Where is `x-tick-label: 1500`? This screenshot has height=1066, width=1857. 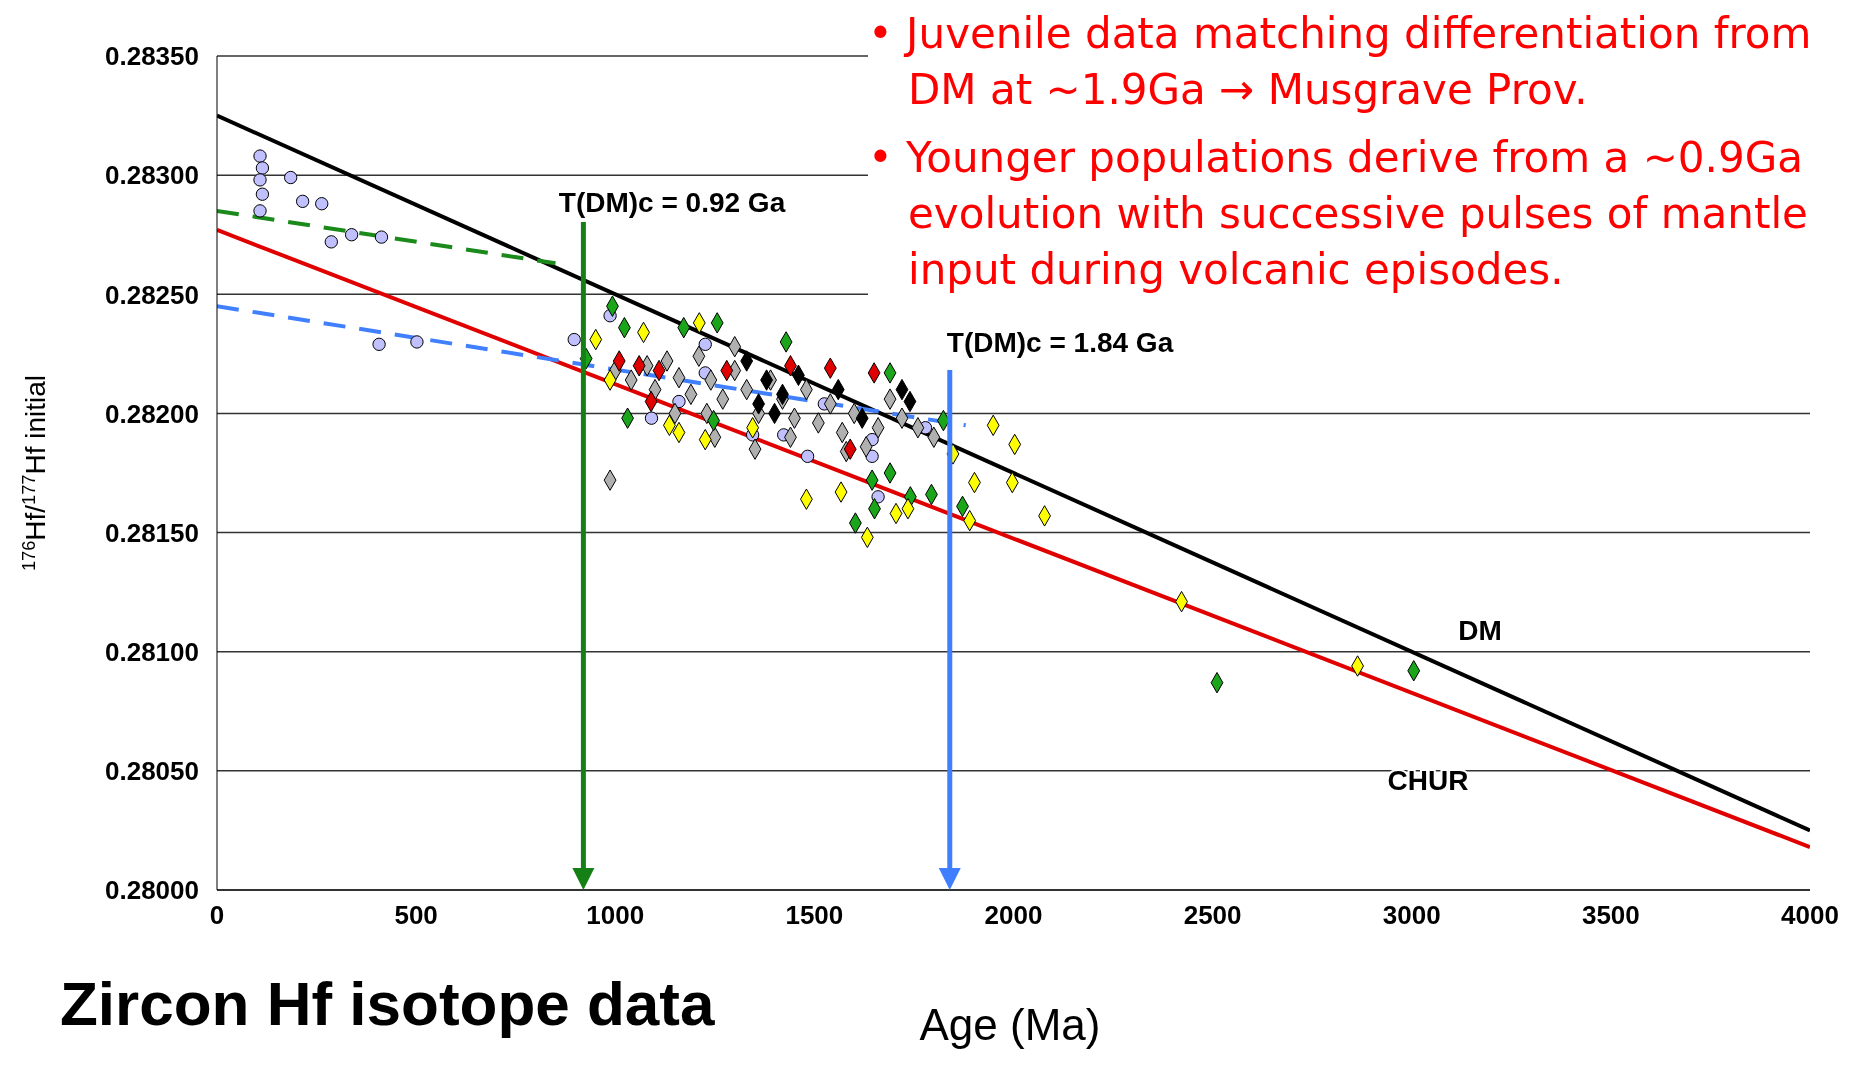
x-tick-label: 1500 is located at coordinates (814, 915).